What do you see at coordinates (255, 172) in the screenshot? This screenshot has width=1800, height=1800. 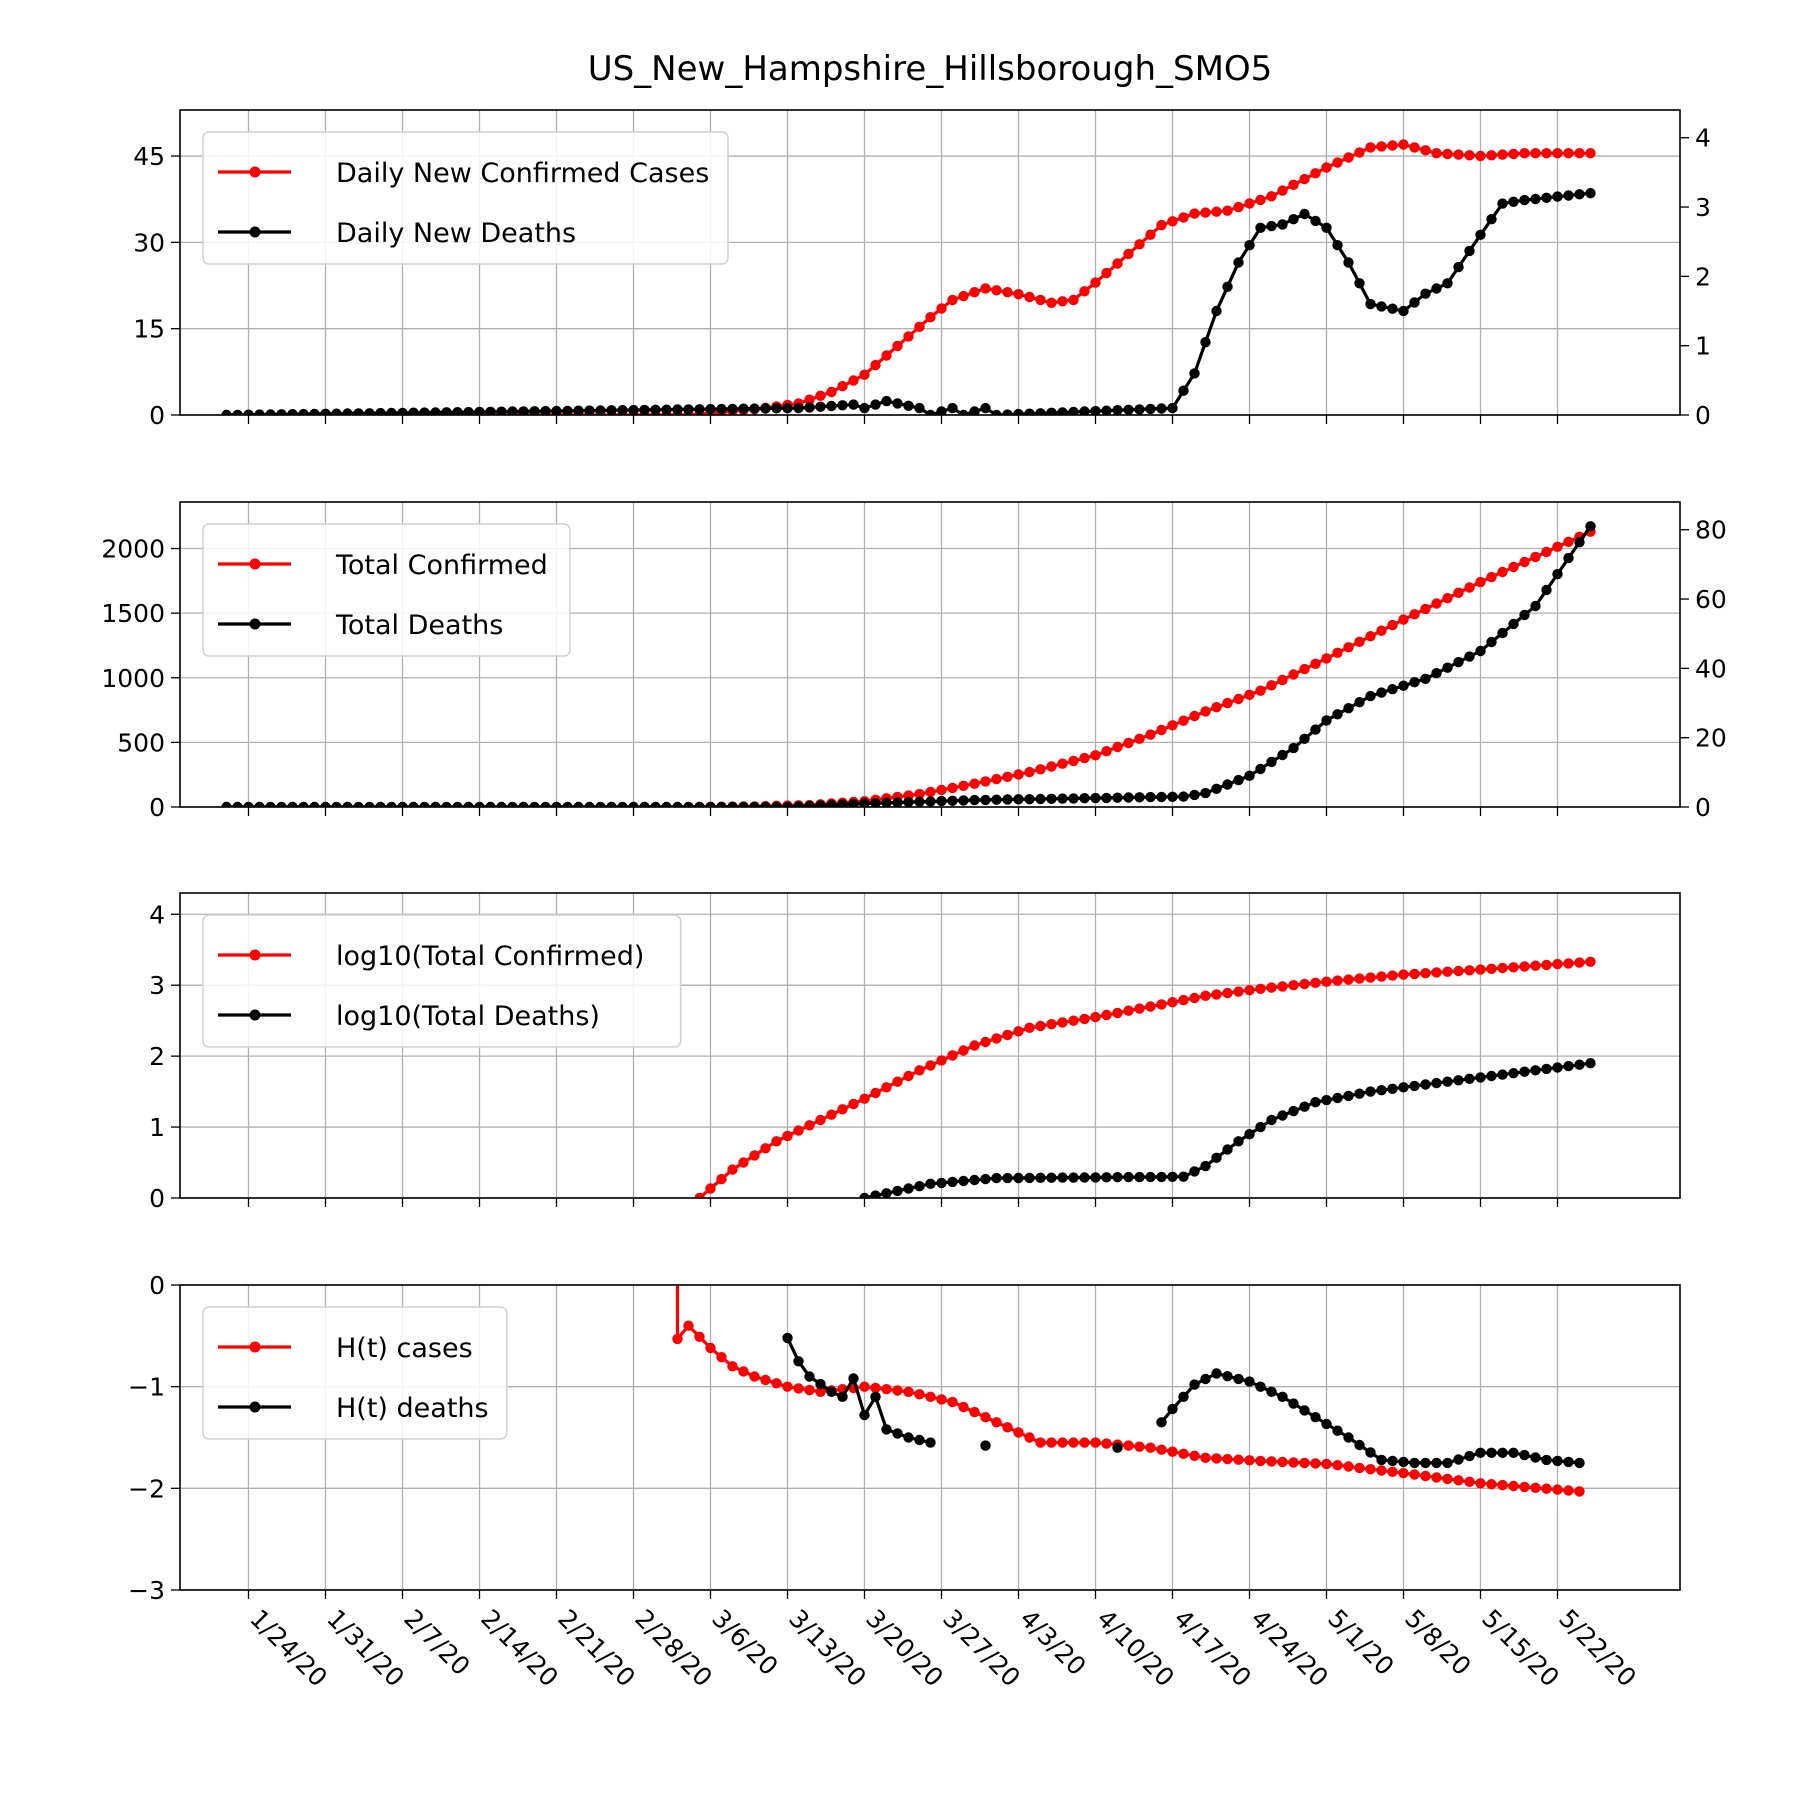 I see `legend-swatch-marker` at bounding box center [255, 172].